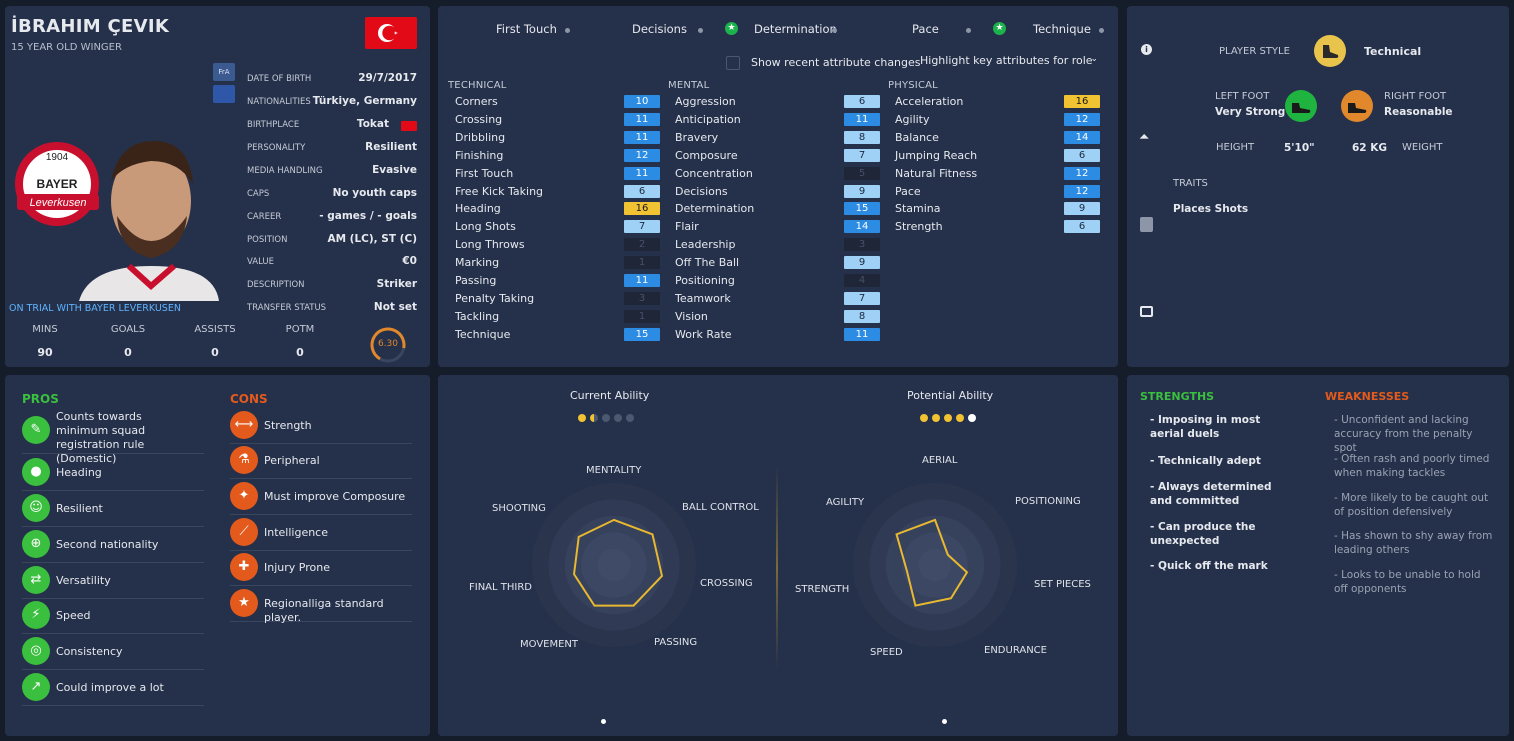 This screenshot has width=1514, height=741. I want to click on rating-value: 6.30, so click(388, 344).